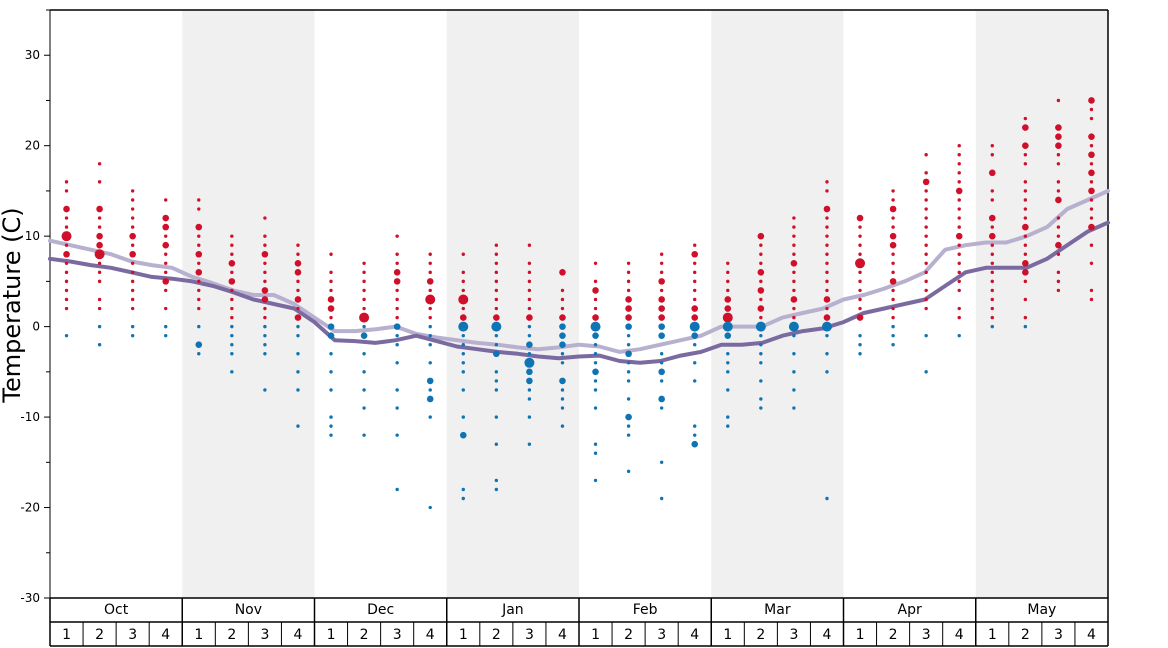 The image size is (1168, 648). Describe the element at coordinates (512, 304) in the screenshot. I see `month-band-jan` at that location.